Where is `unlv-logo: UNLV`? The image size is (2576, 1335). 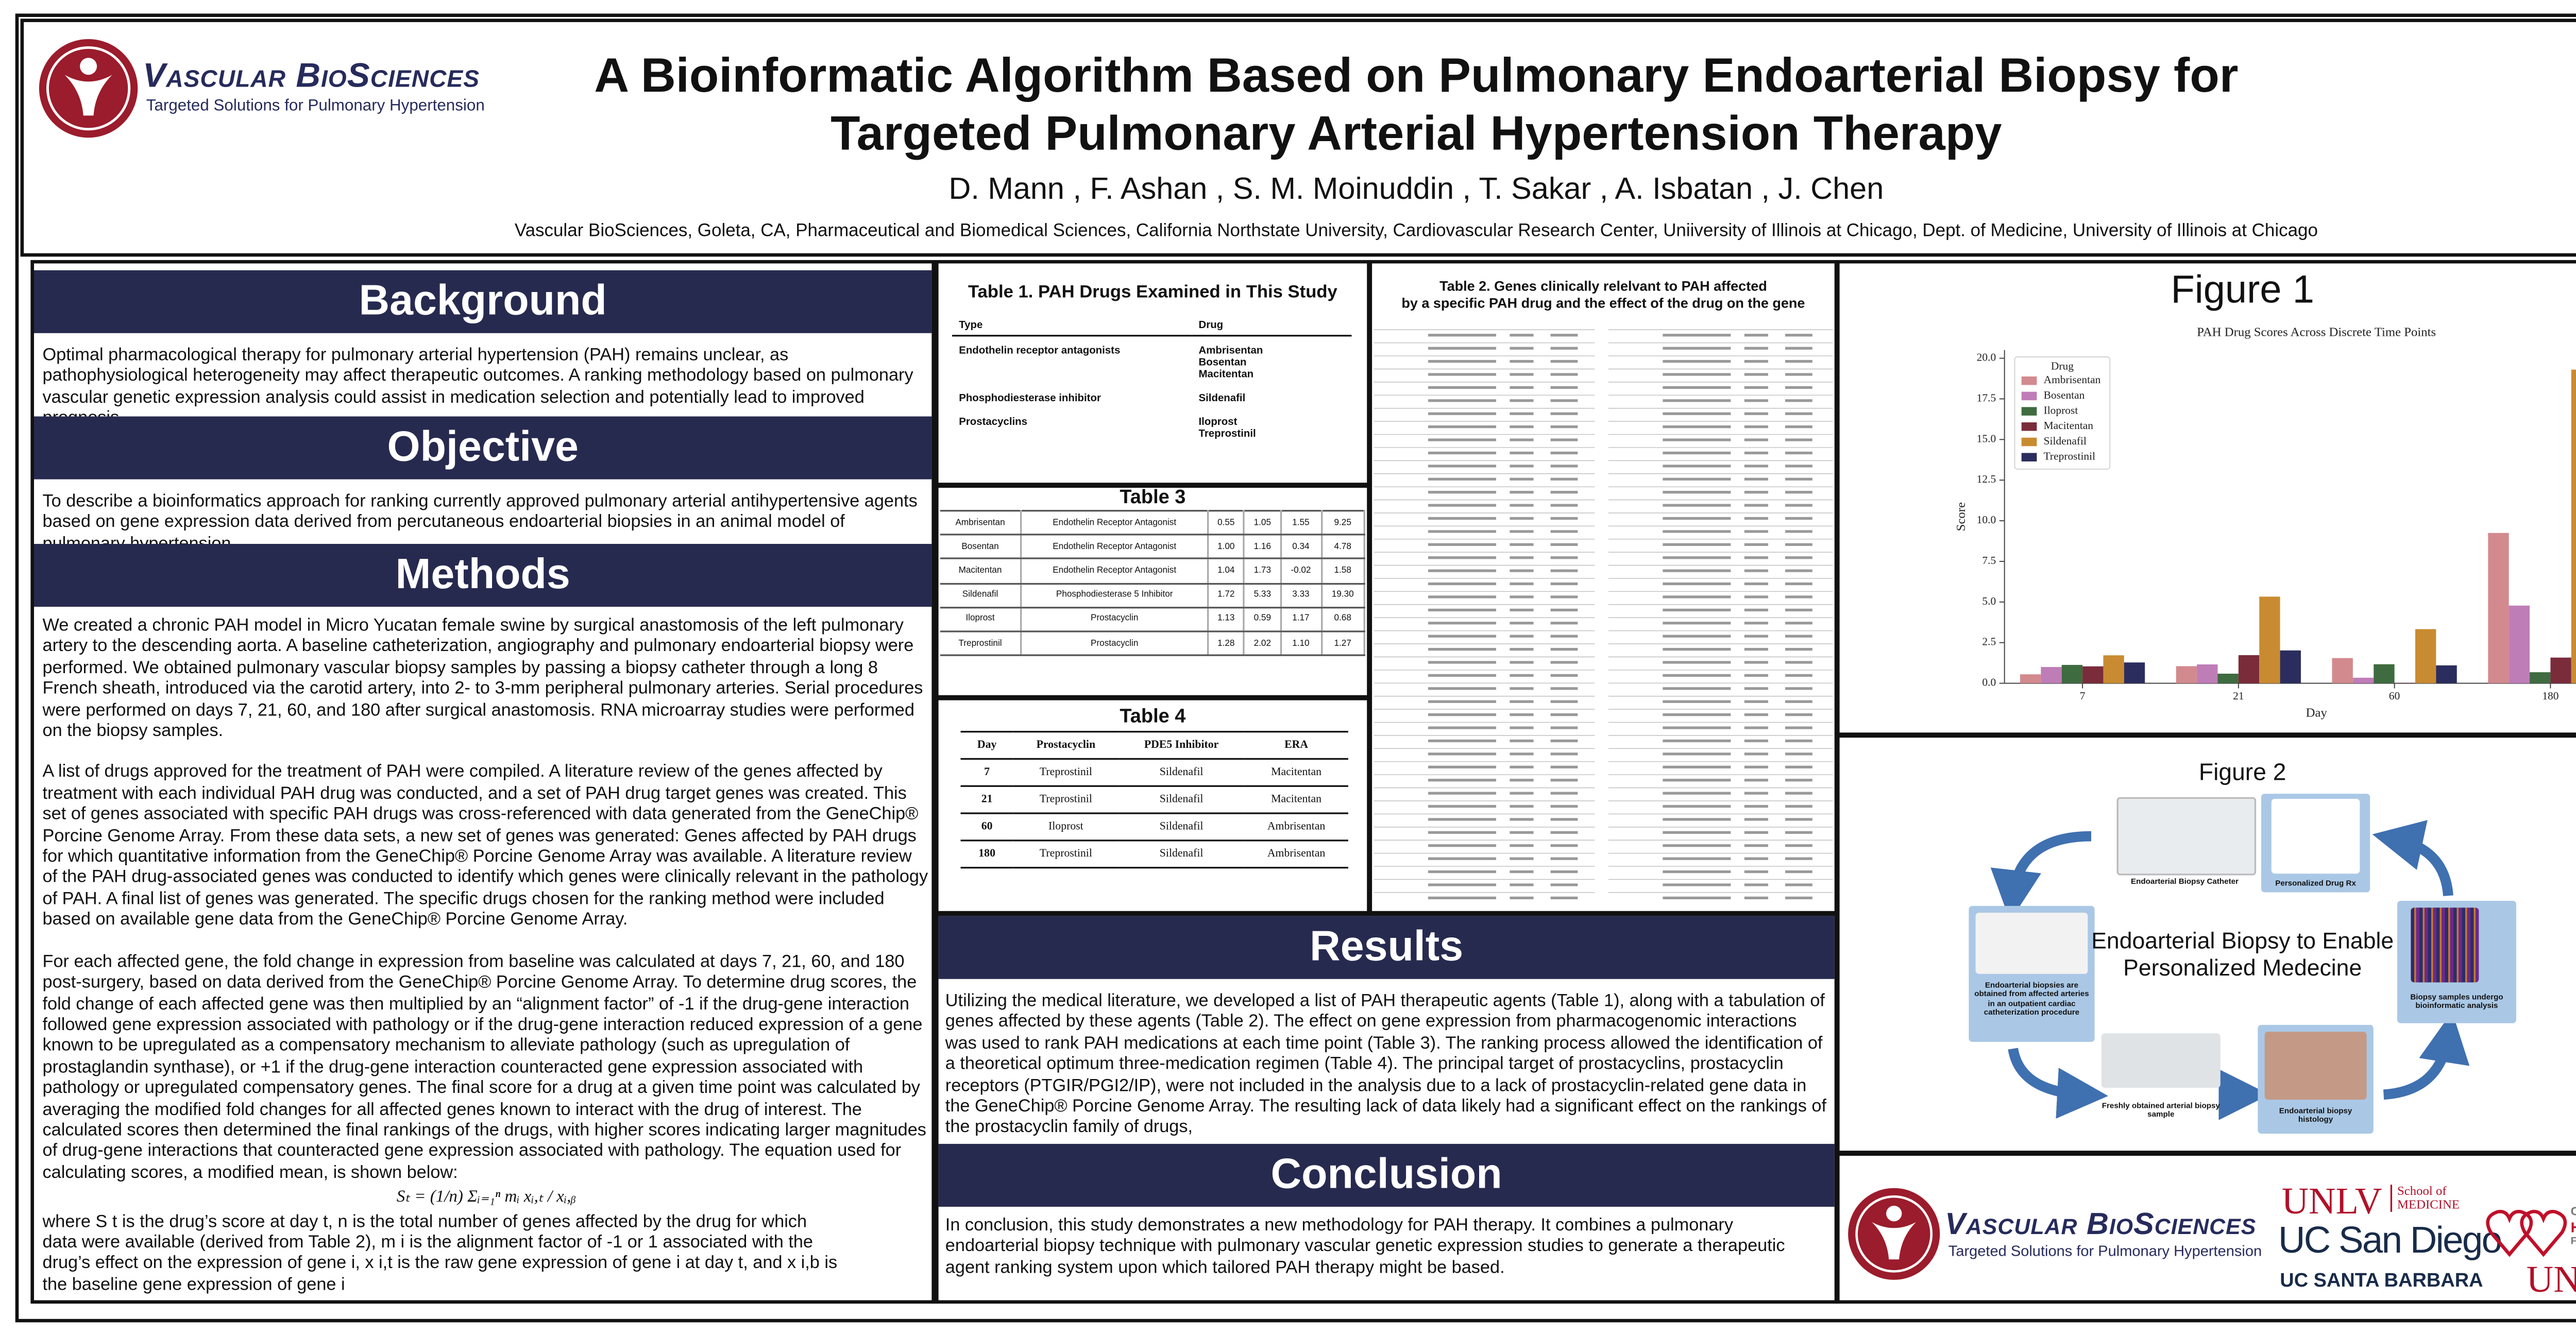
unlv-logo: UNLV is located at coordinates (2551, 1279).